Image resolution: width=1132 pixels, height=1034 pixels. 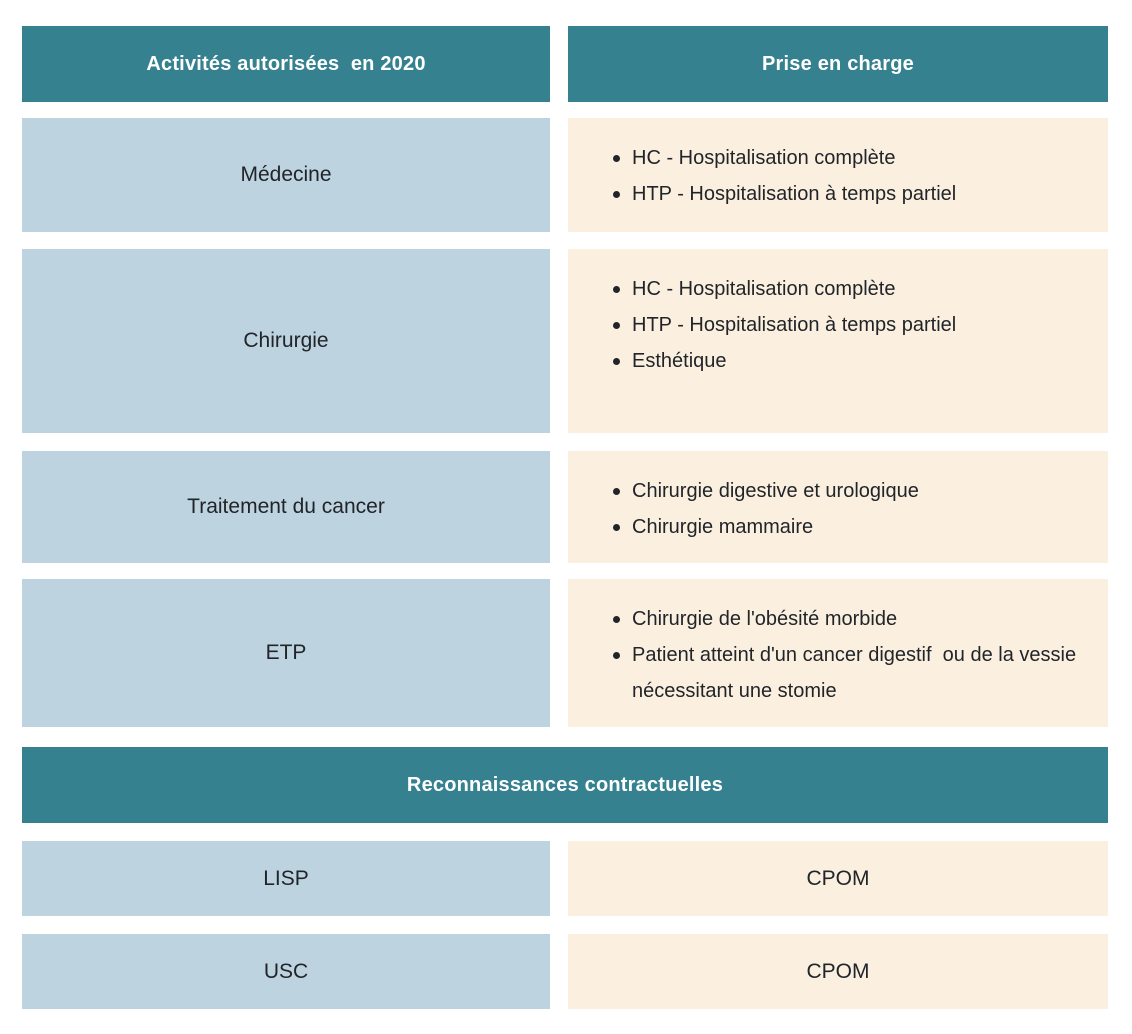 I want to click on column-header-care: Prise en charge, so click(x=838, y=64).